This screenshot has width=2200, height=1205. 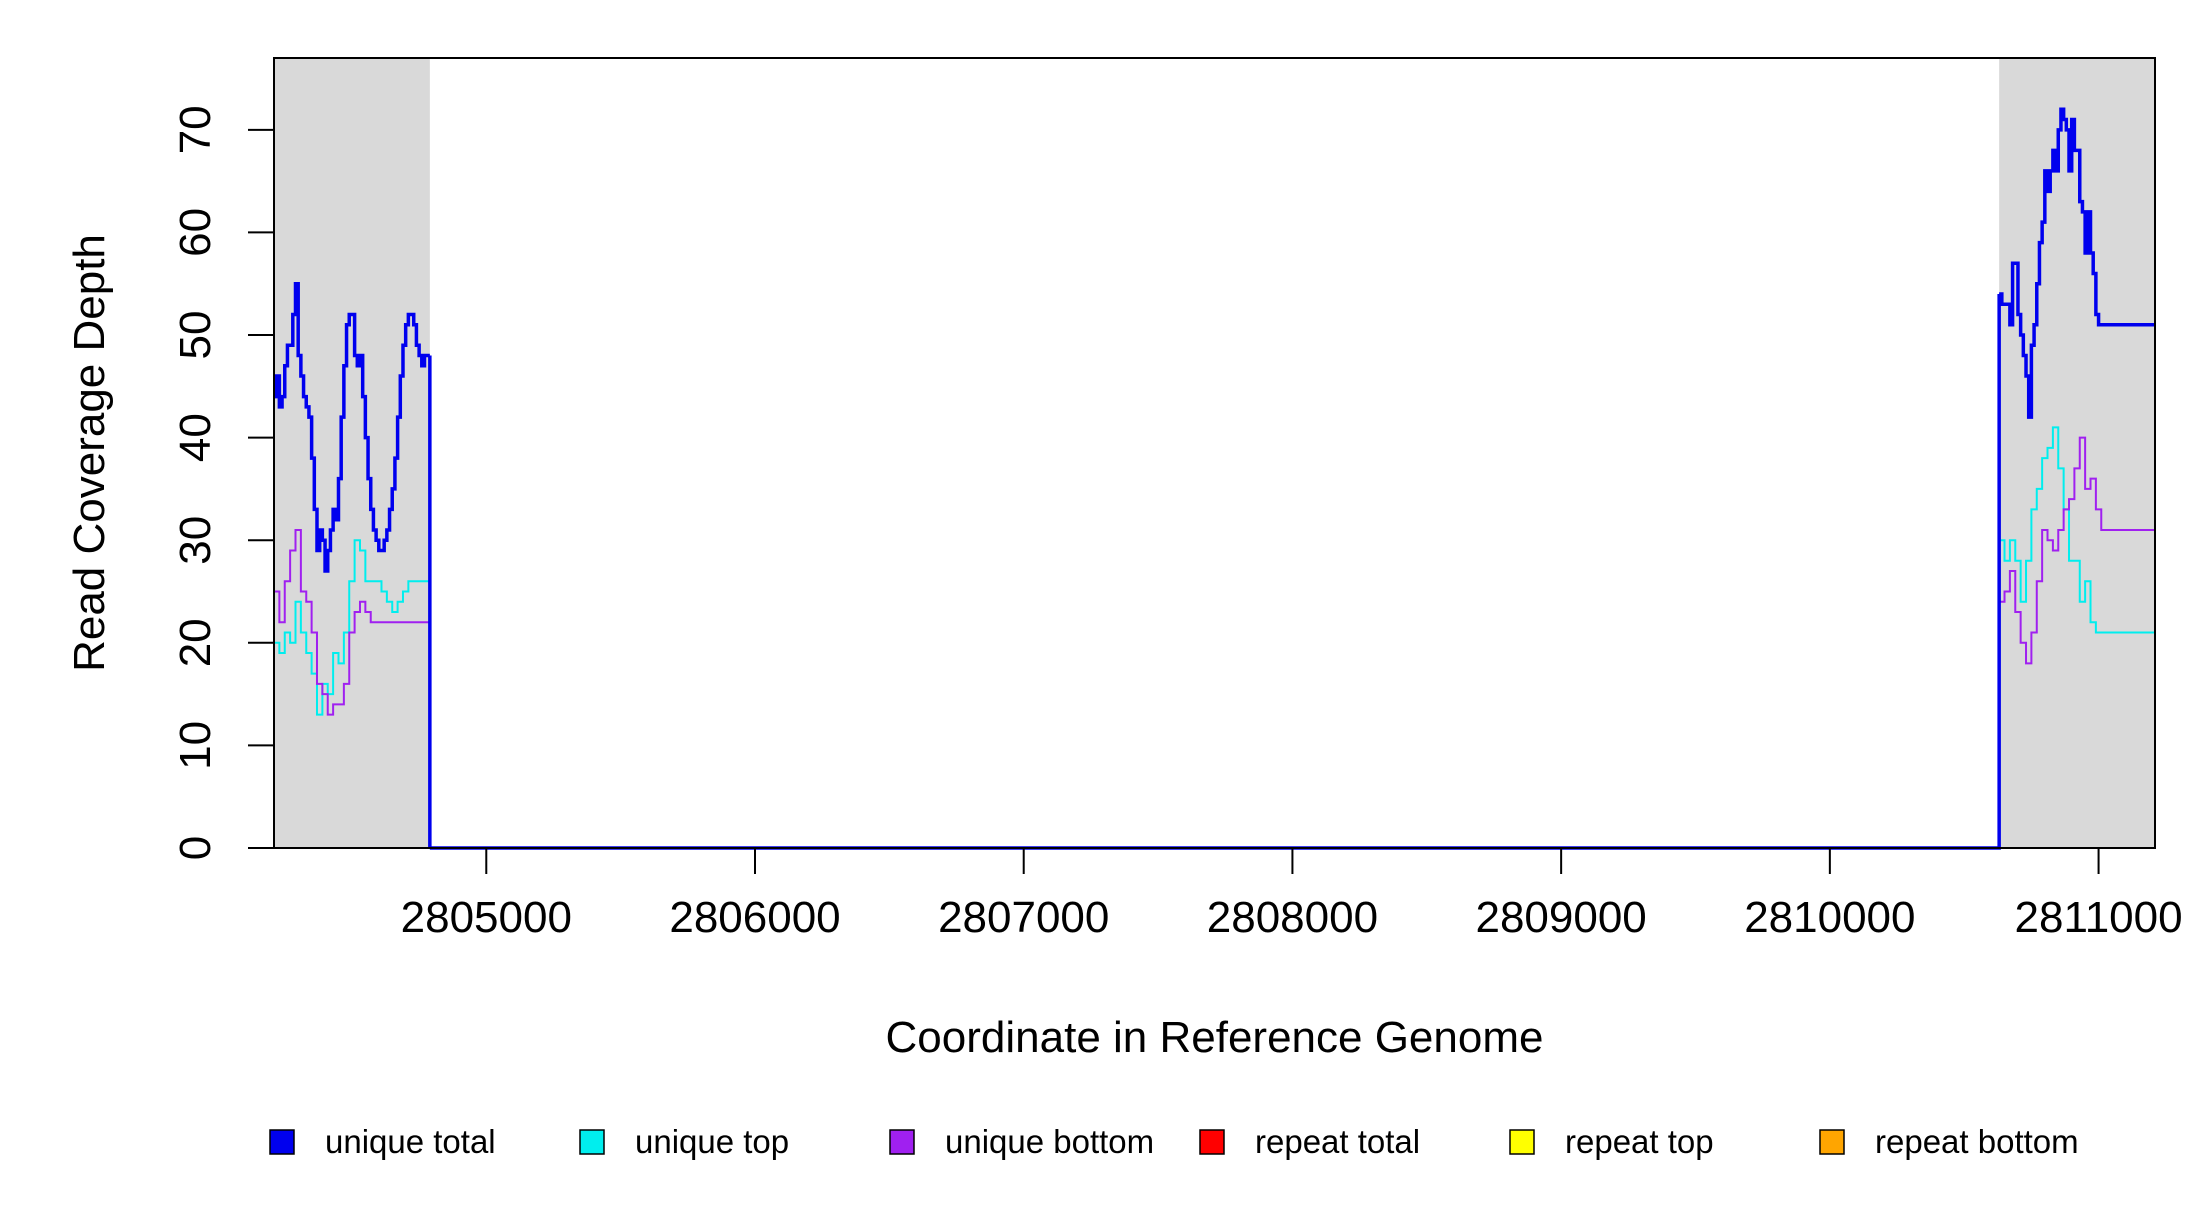 I want to click on legend-label: repeat bottom, so click(x=1977, y=1141).